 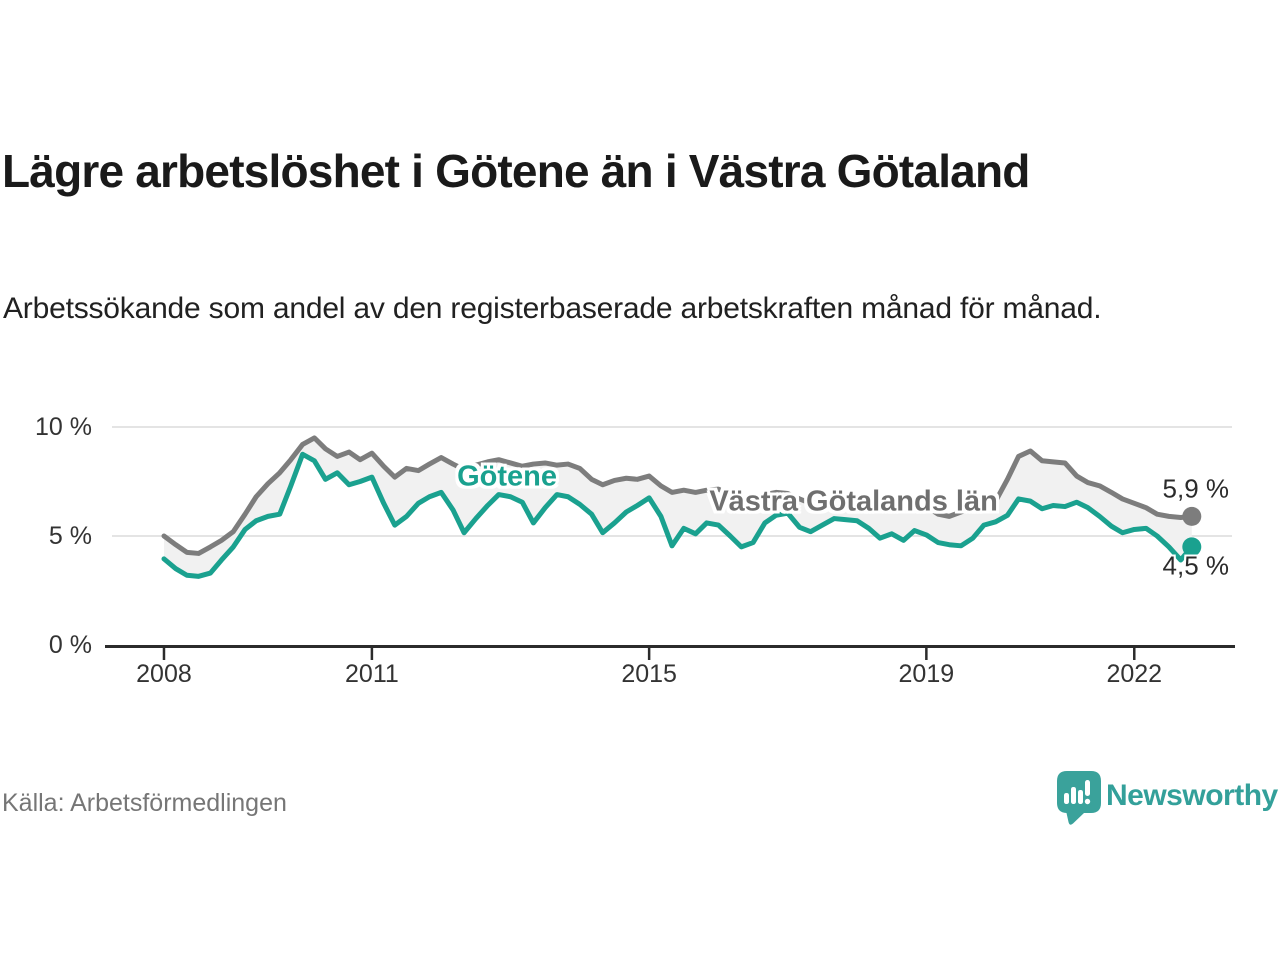 I want to click on end-dot-vastra-gotalands-lan, so click(x=1192, y=516).